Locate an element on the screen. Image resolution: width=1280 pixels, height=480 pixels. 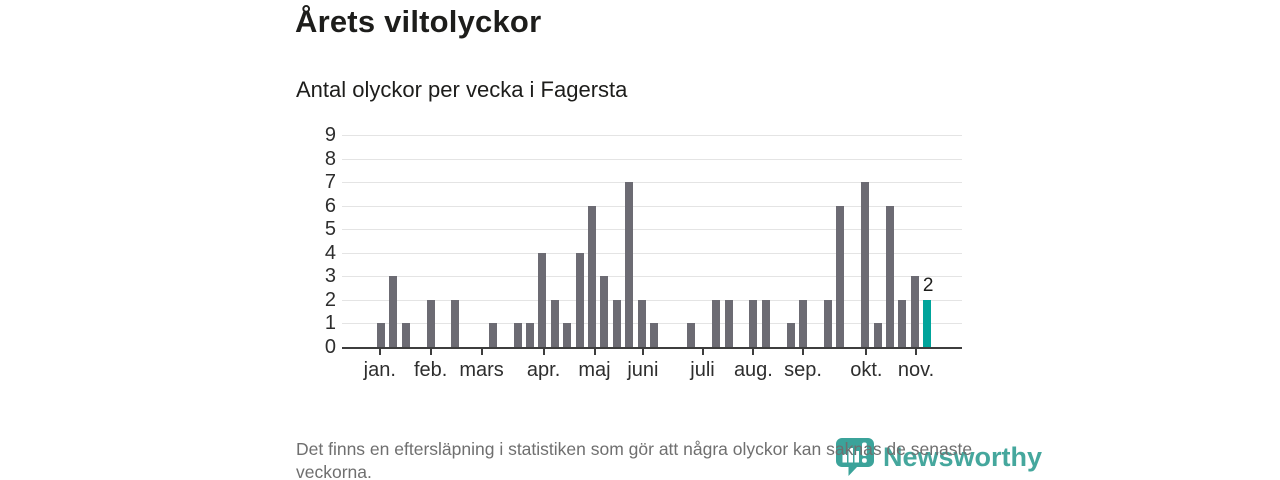
month-label-feb: feb. is located at coordinates (430, 370).